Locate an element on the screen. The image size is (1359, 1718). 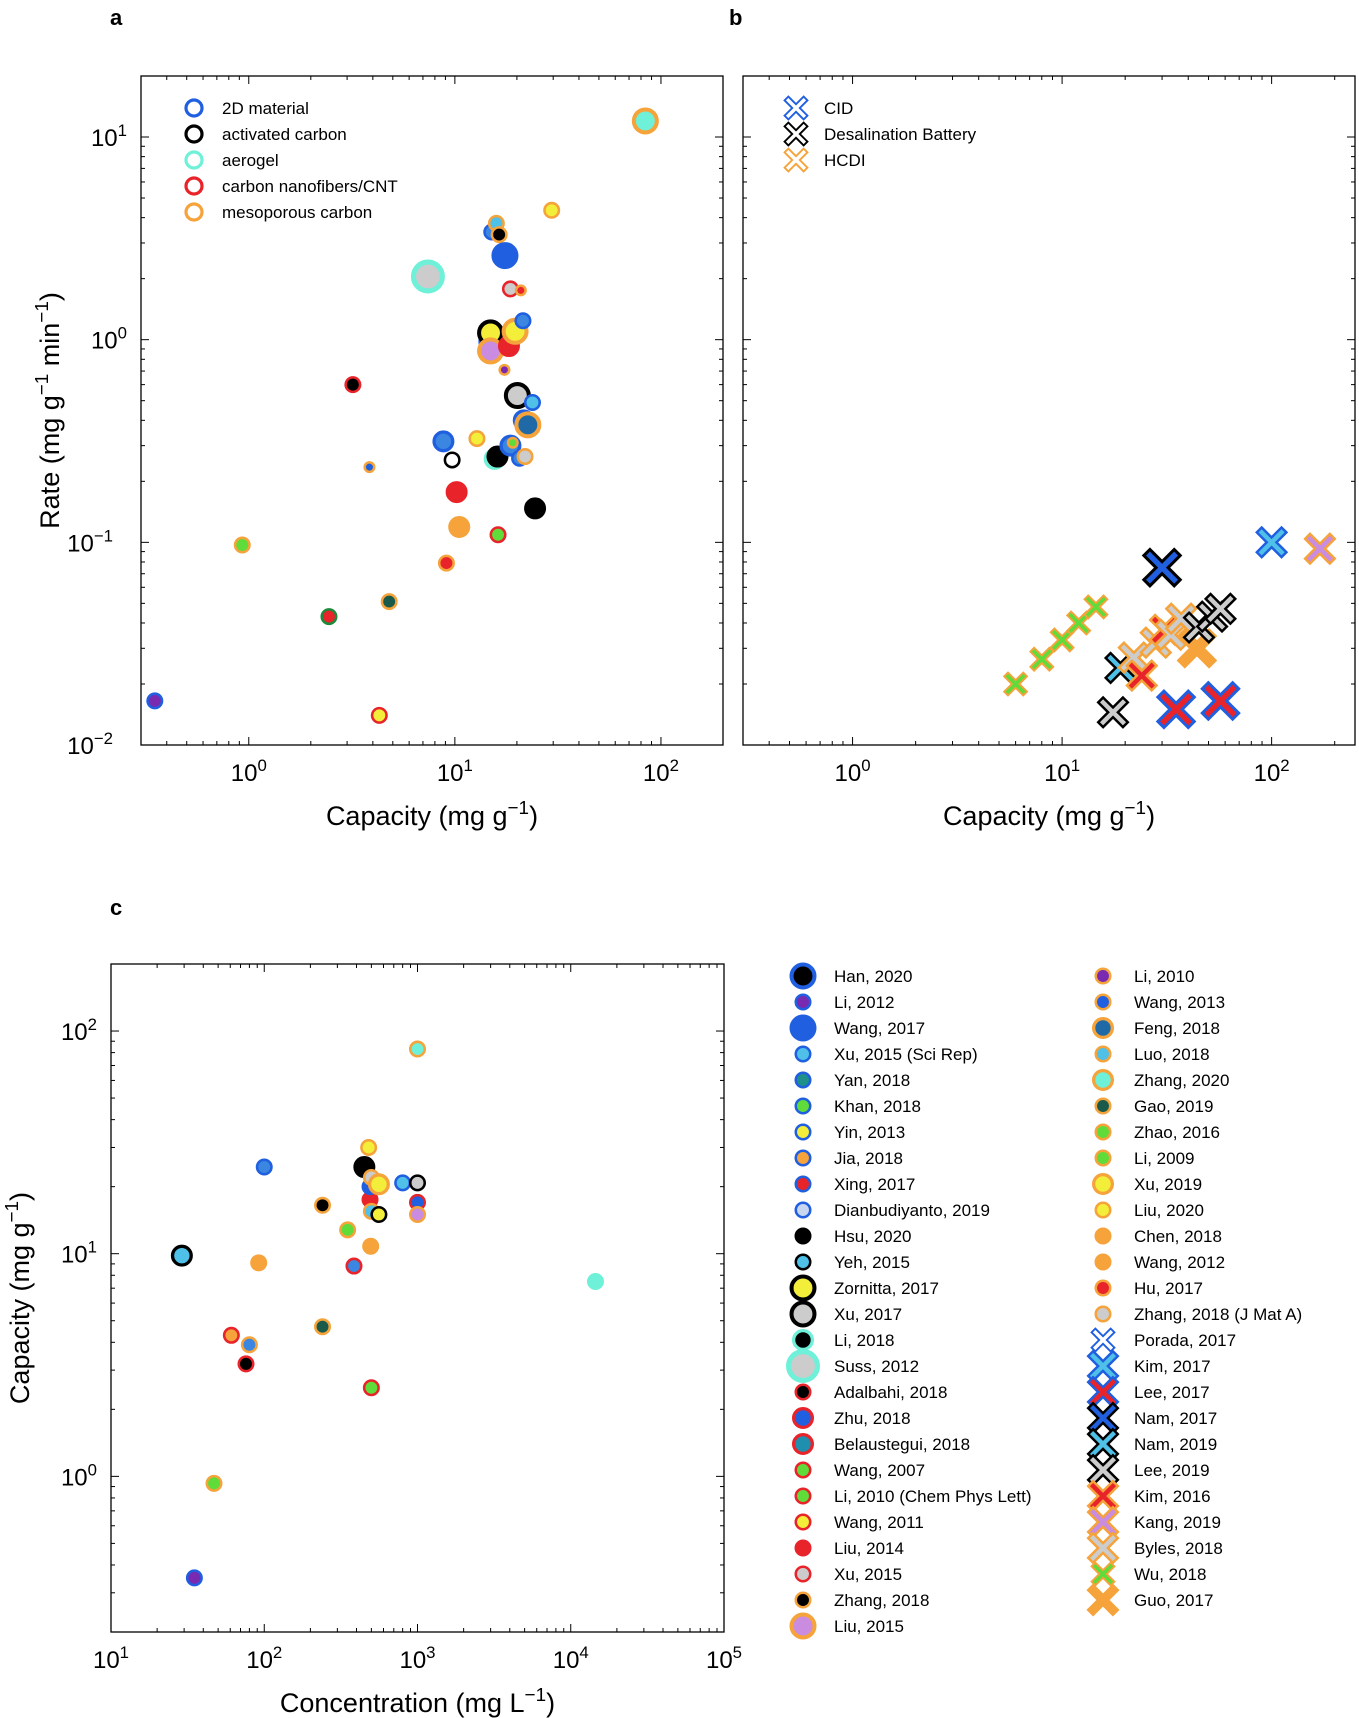
legend-c-label: Zhu, 2018 is located at coordinates (872, 1418).